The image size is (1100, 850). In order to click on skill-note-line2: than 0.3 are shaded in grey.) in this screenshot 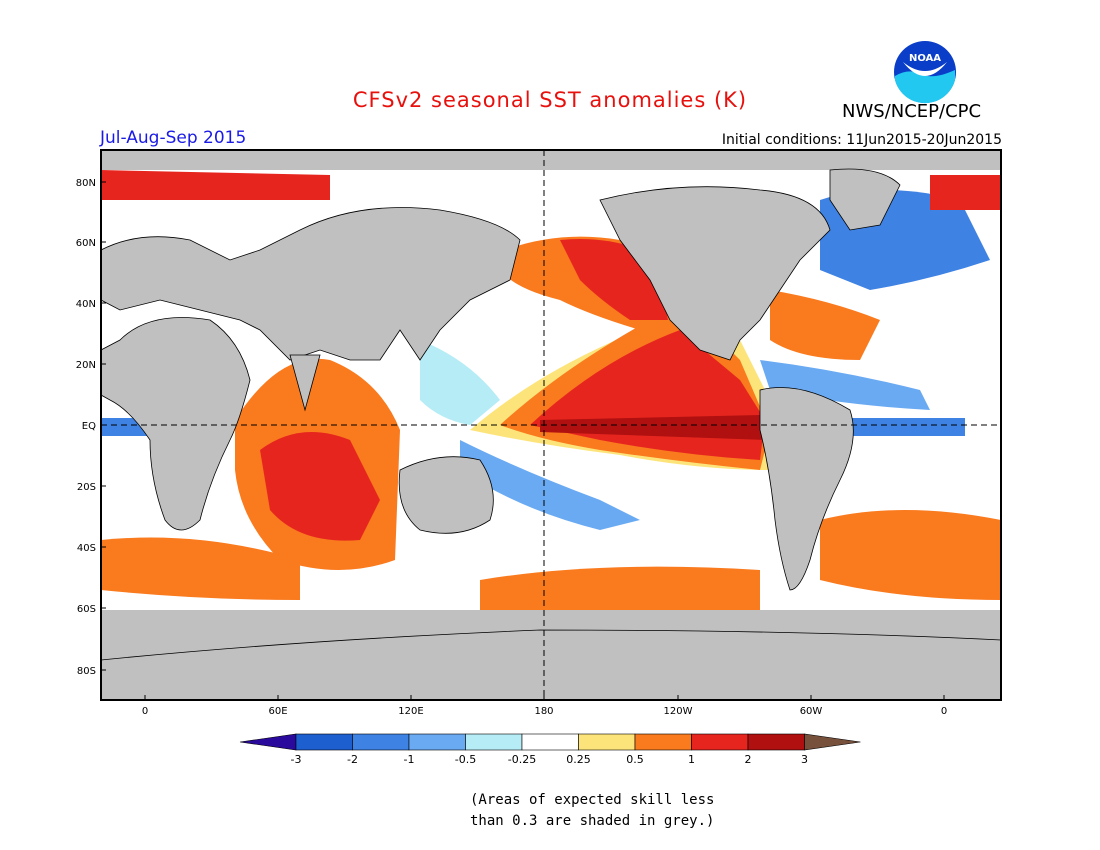, I will do `click(592, 821)`.